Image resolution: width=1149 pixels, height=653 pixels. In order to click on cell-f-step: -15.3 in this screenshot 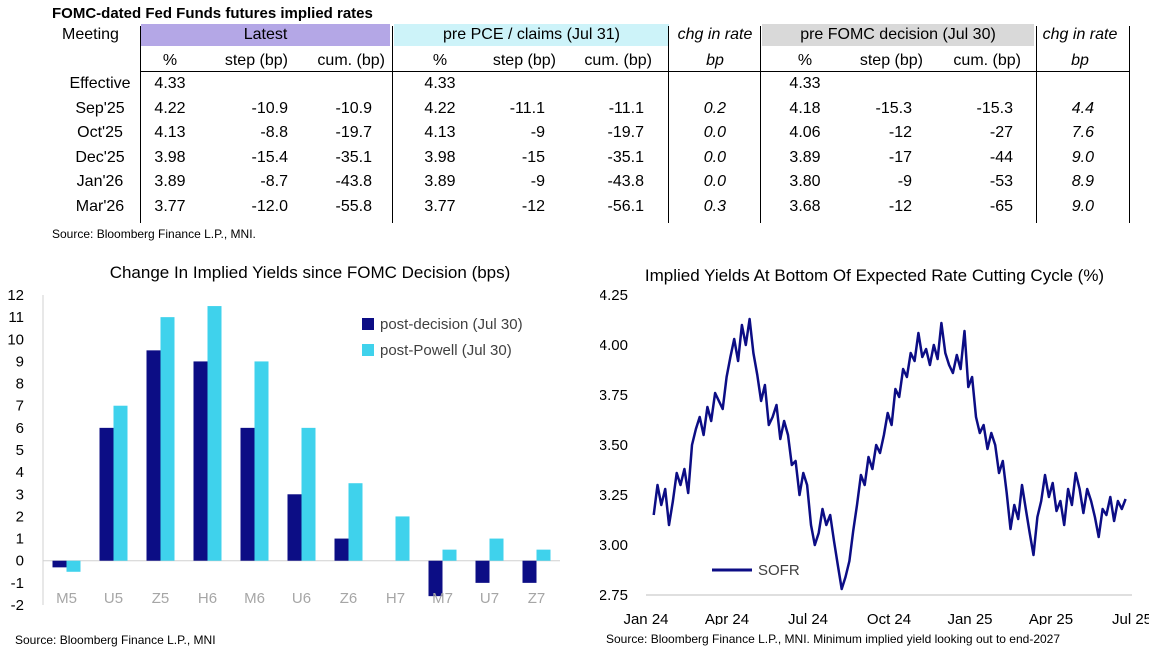, I will do `click(893, 108)`.